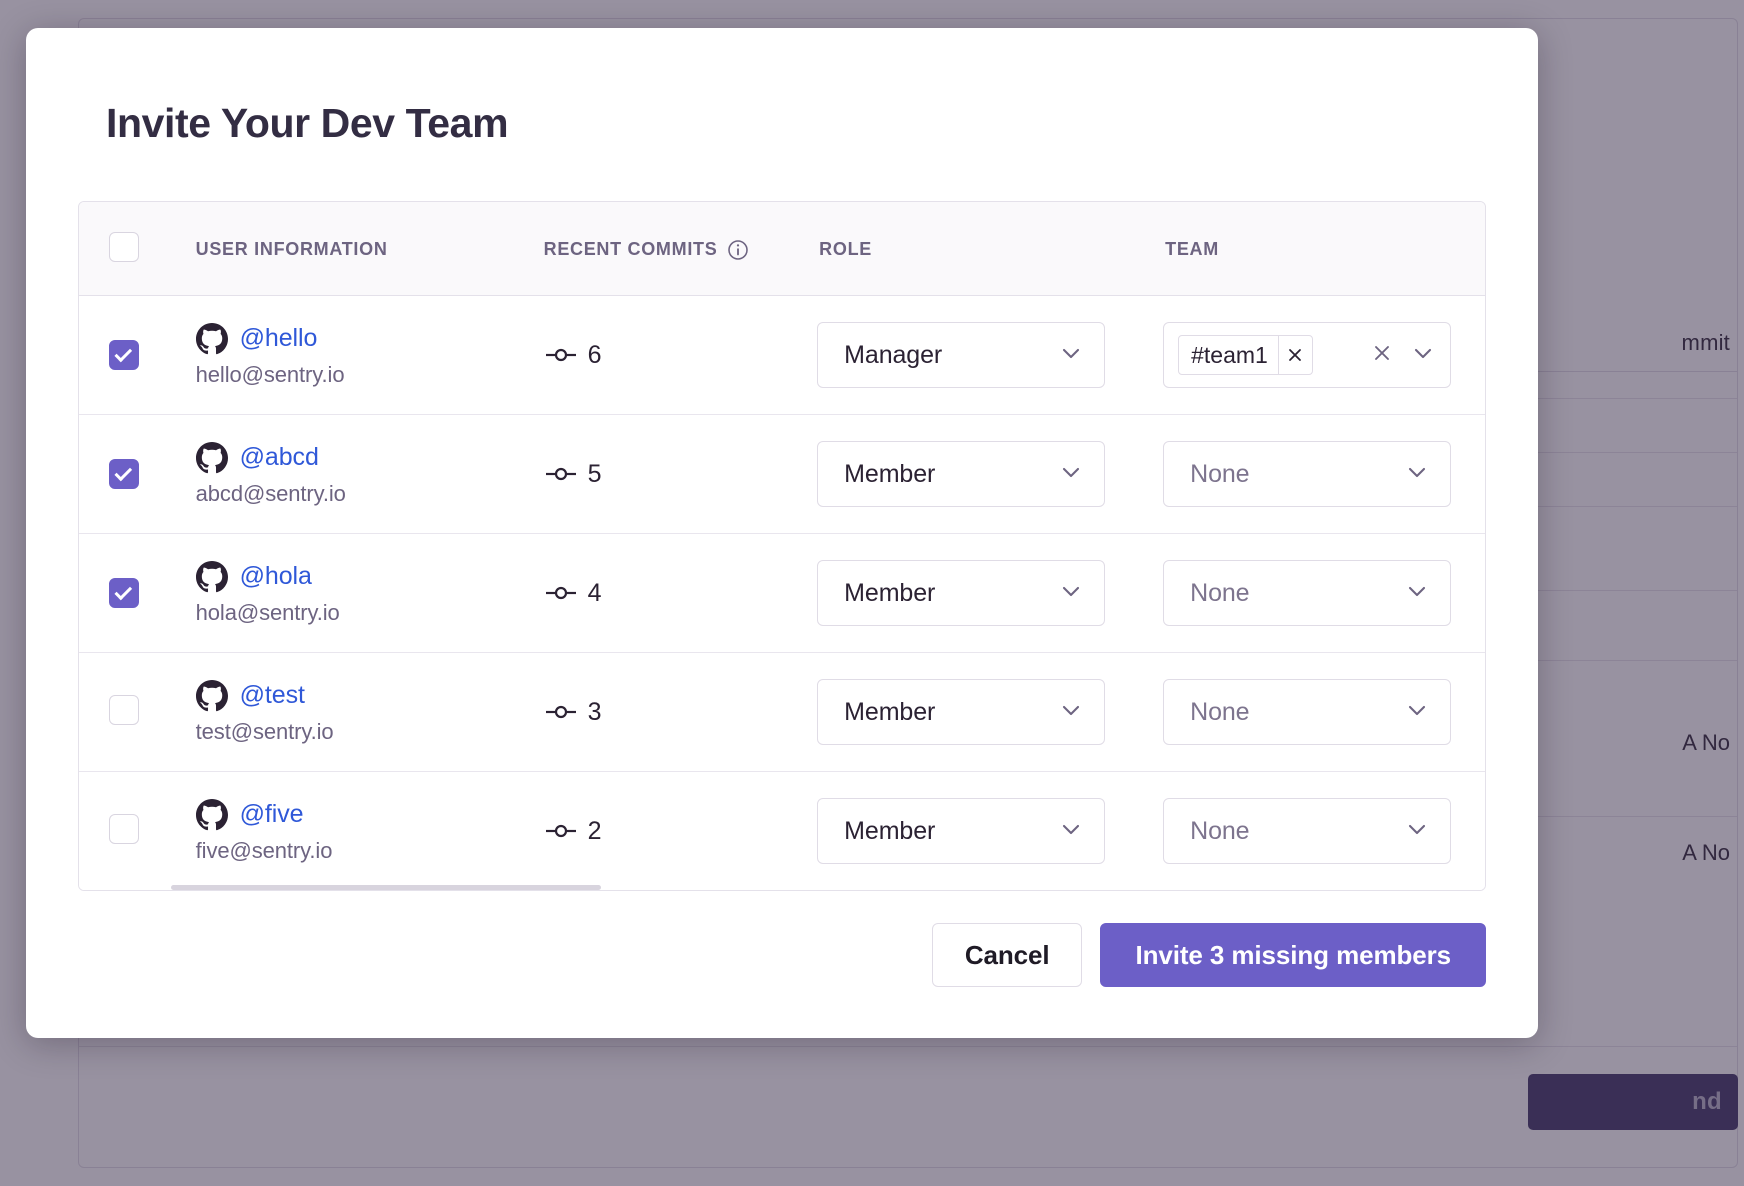 This screenshot has height=1186, width=1744. Describe the element at coordinates (680, 593) in the screenshot. I see `commits-cell: 4` at that location.